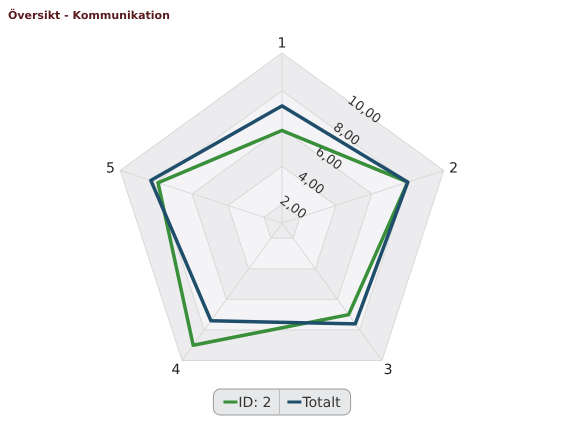 The height and width of the screenshot is (421, 567). I want to click on spoke-label: 1, so click(282, 44).